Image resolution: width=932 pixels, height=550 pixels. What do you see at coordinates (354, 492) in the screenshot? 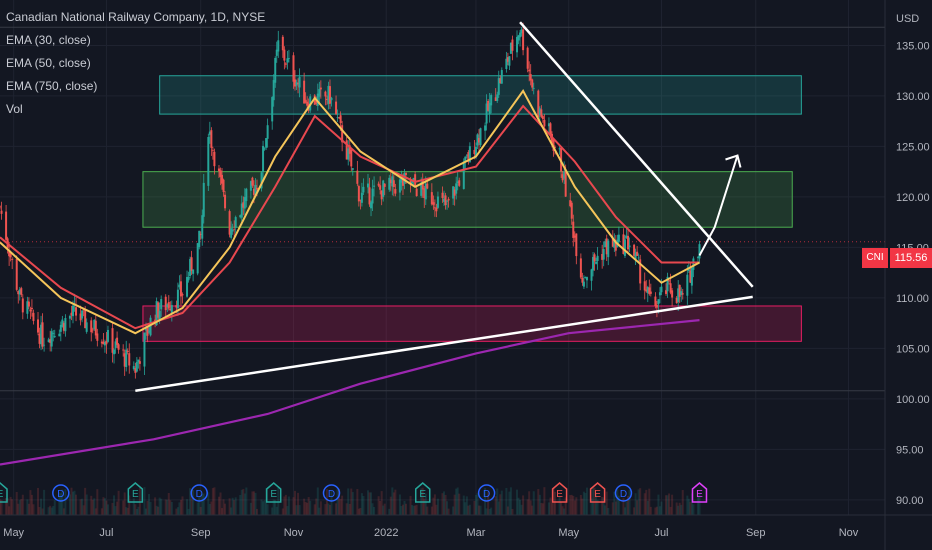
I see `event-markers: EDEDEDEDEEDE` at bounding box center [354, 492].